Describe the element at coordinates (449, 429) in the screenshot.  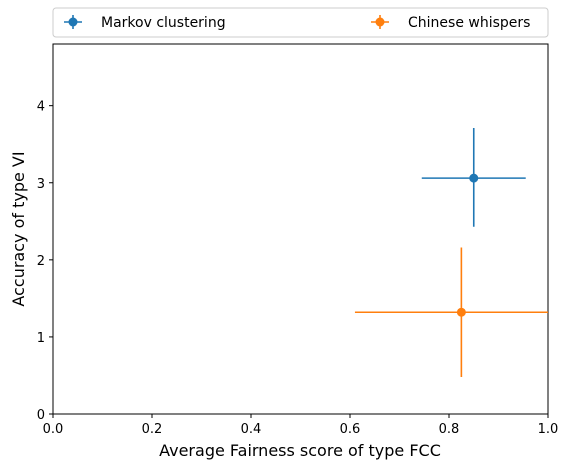
I see `x-tick-label: 0.8` at that location.